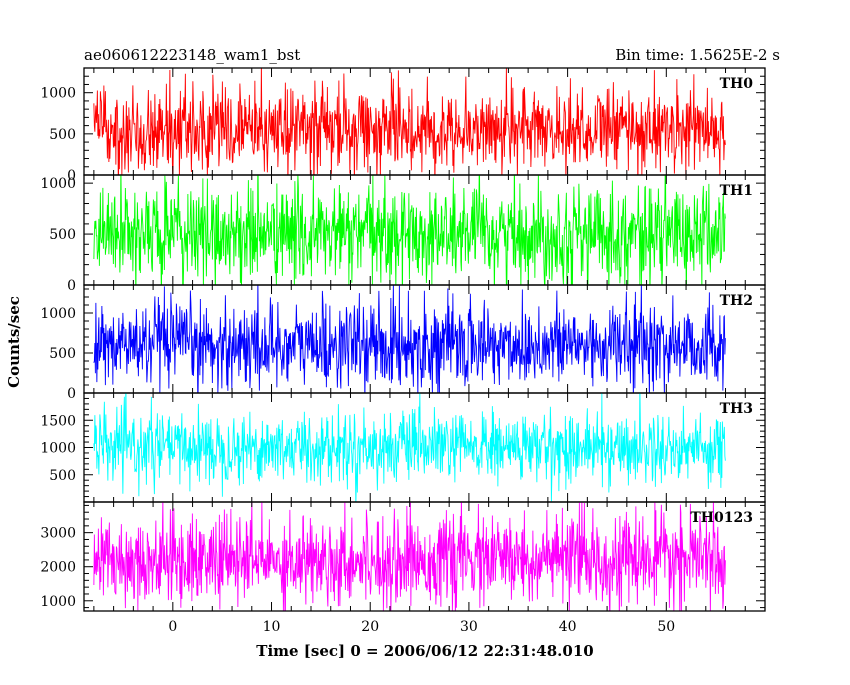  What do you see at coordinates (58, 184) in the screenshot?
I see `y-tick-label-th1: 1000` at bounding box center [58, 184].